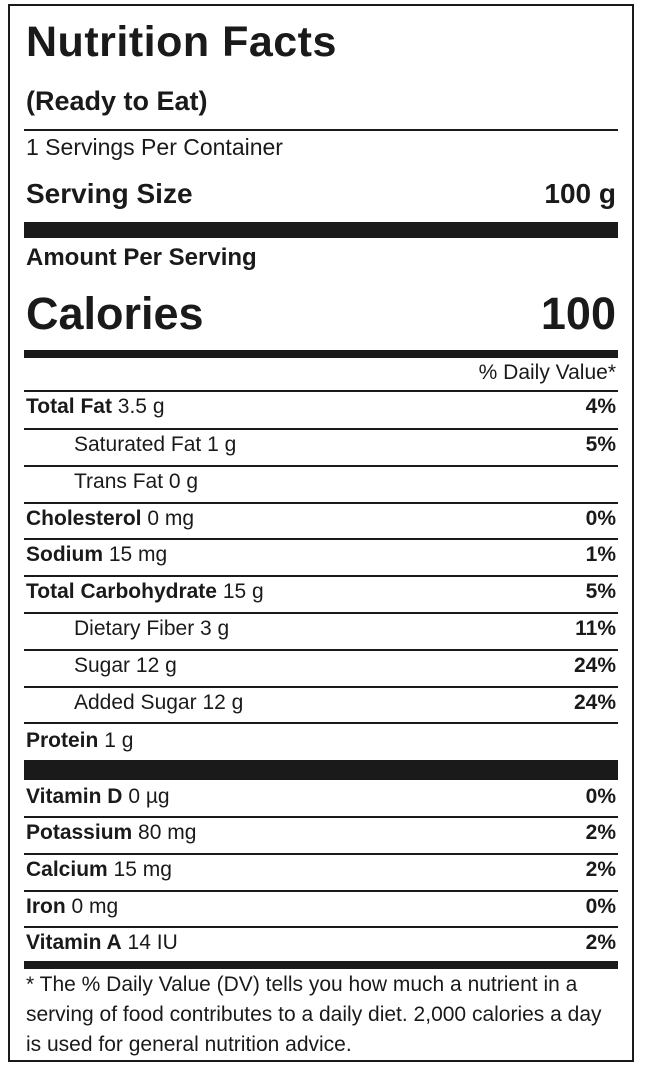 The height and width of the screenshot is (1072, 646). What do you see at coordinates (181, 42) in the screenshot?
I see `label-title: Nutrition Facts` at bounding box center [181, 42].